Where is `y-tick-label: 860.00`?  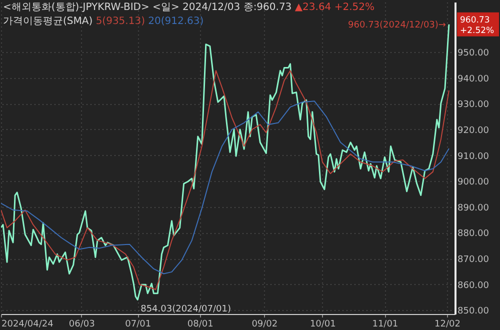 y-tick-label: 860.00 is located at coordinates (474, 285).